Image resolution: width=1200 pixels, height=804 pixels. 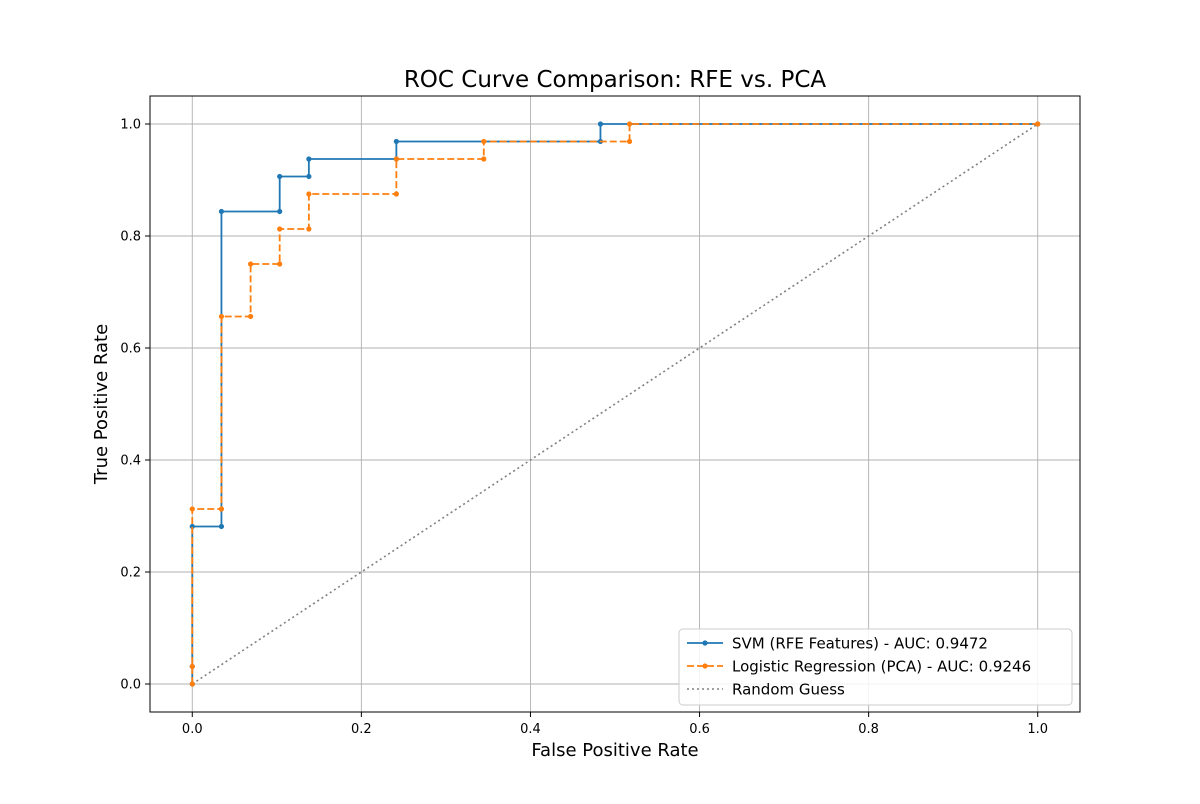 I want to click on x-tick-label: 0.2, so click(x=361, y=729).